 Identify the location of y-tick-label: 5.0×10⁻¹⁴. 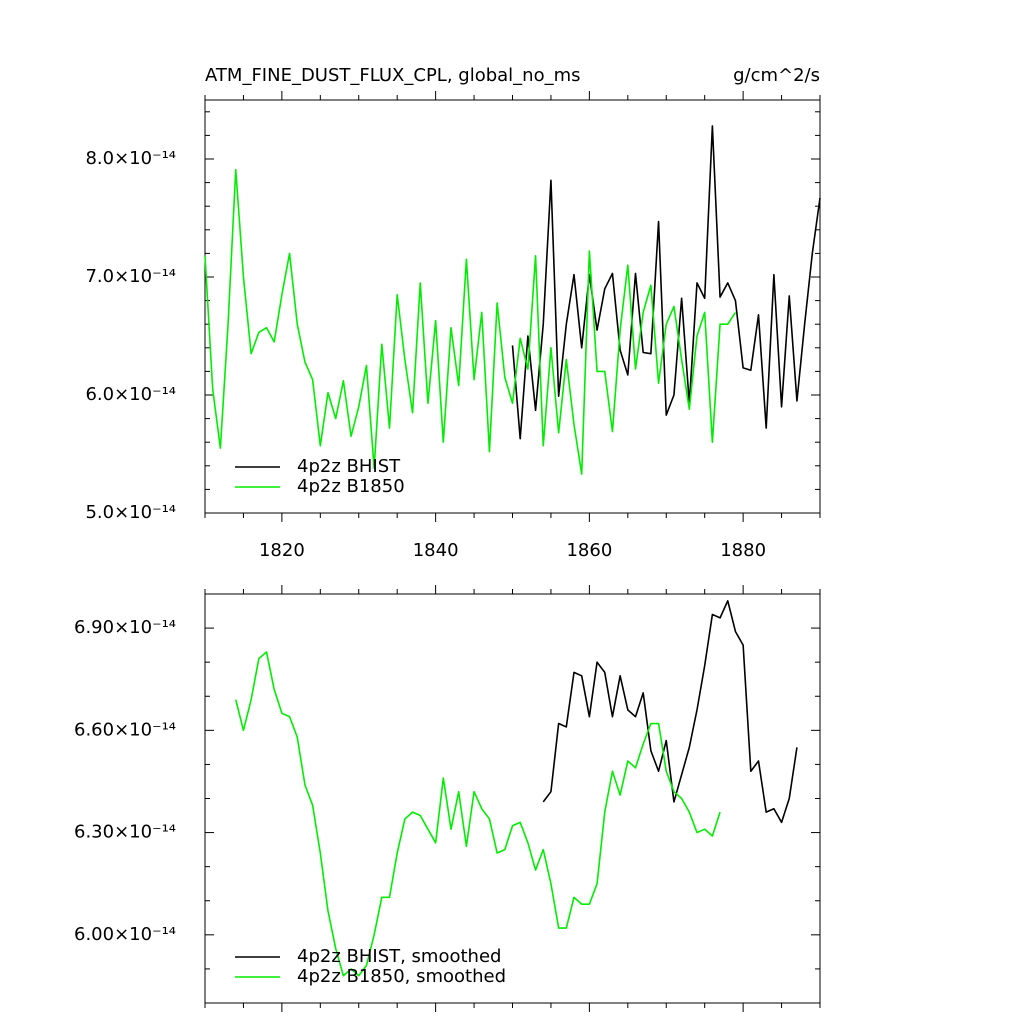
(130, 512).